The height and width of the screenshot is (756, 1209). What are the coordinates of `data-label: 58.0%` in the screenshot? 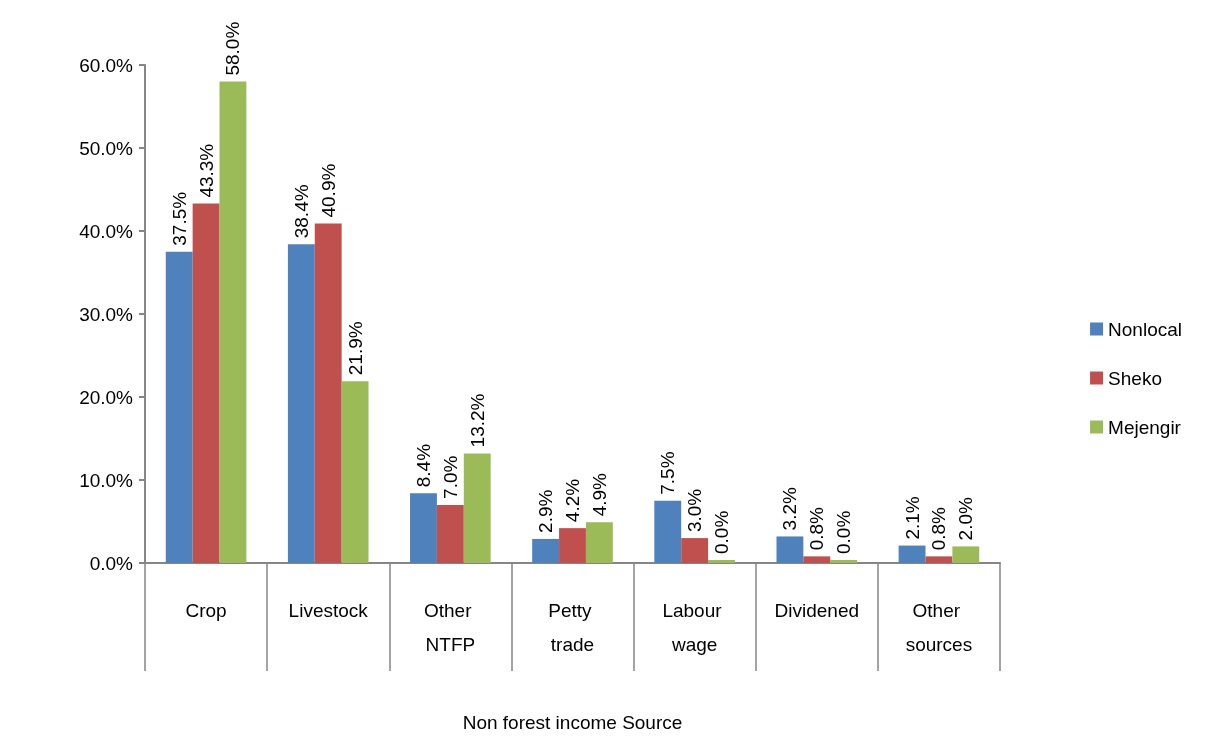 It's located at (233, 48).